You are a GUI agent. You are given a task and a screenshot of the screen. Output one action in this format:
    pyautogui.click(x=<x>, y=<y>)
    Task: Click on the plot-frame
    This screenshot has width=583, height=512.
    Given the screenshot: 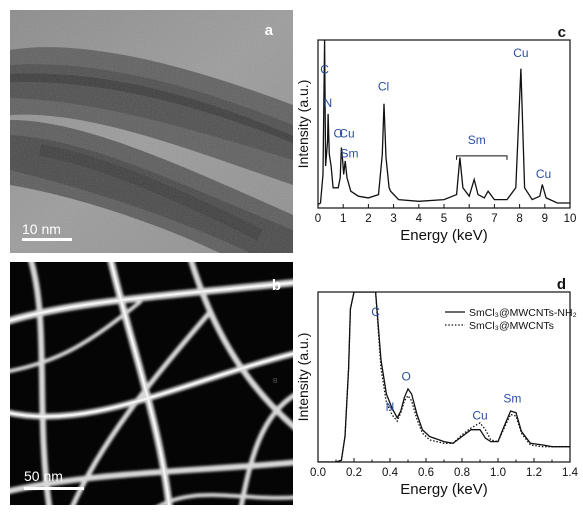 What is the action you would take?
    pyautogui.click(x=444, y=124)
    